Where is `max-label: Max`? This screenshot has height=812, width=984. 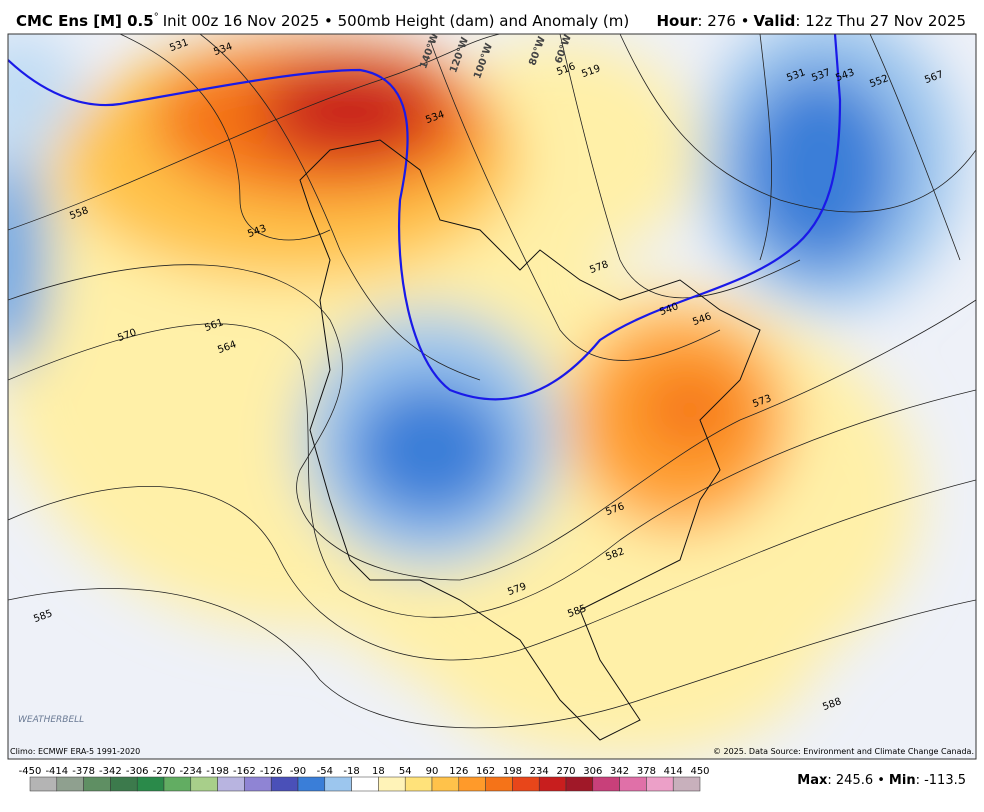 max-label: Max is located at coordinates (812, 780).